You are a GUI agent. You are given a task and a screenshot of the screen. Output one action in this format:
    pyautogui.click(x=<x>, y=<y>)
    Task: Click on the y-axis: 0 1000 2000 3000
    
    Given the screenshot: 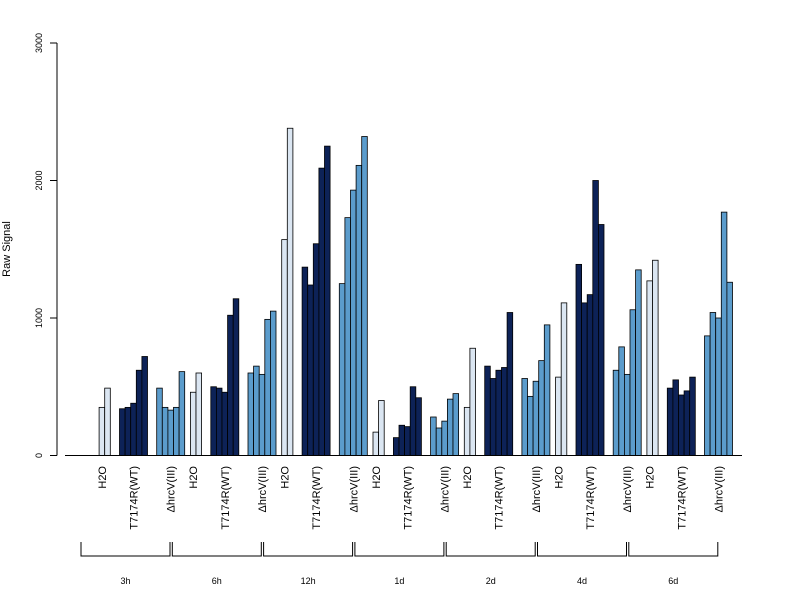 What is the action you would take?
    pyautogui.click(x=46, y=245)
    